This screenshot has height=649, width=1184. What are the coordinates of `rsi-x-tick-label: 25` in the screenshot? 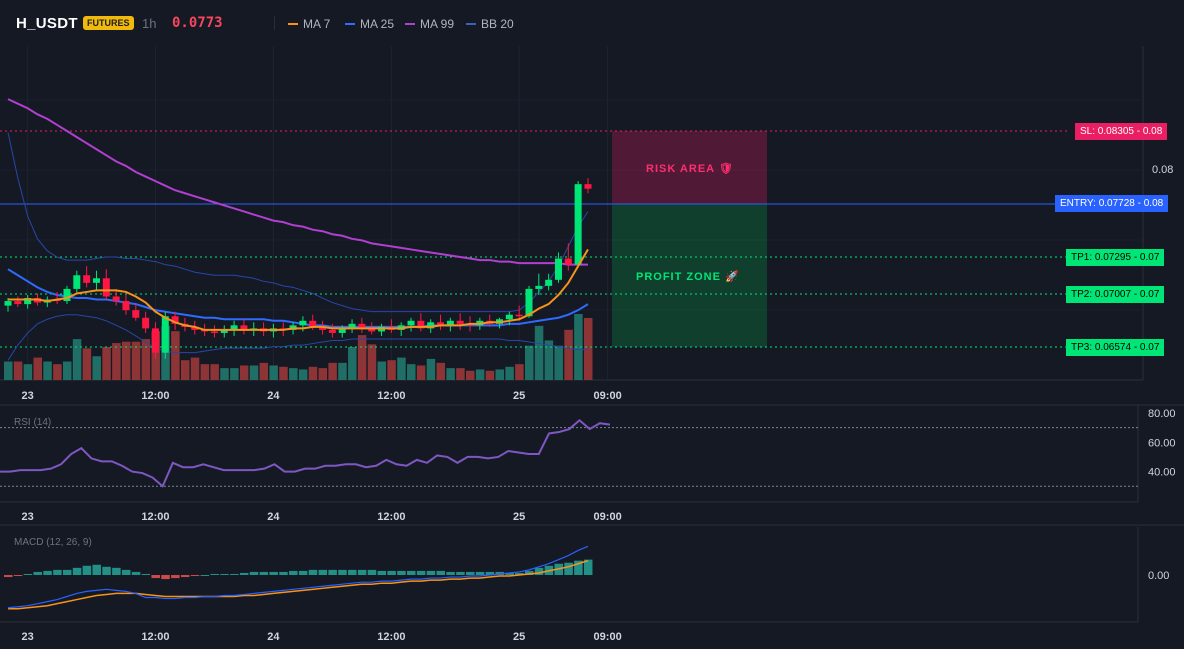 It's located at (519, 517).